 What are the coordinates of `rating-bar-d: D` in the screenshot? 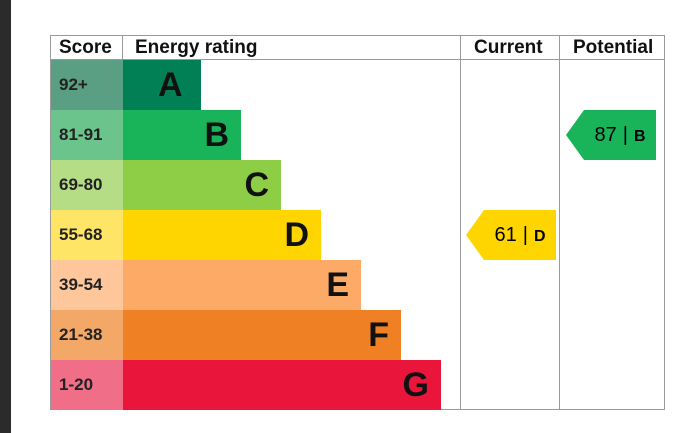 It's located at (222, 235).